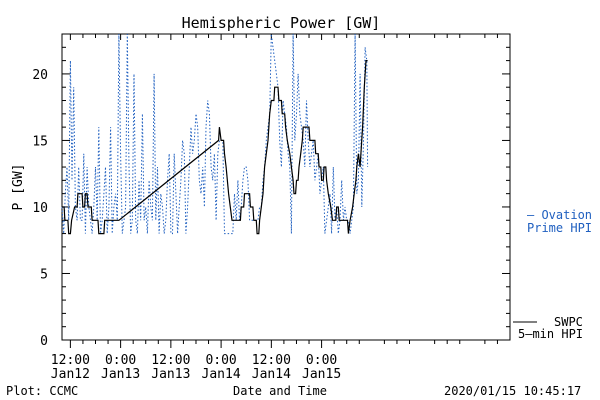 The height and width of the screenshot is (400, 600). Describe the element at coordinates (512, 391) in the screenshot. I see `footer-timestamp: 2020/01/15 10:45:17` at that location.